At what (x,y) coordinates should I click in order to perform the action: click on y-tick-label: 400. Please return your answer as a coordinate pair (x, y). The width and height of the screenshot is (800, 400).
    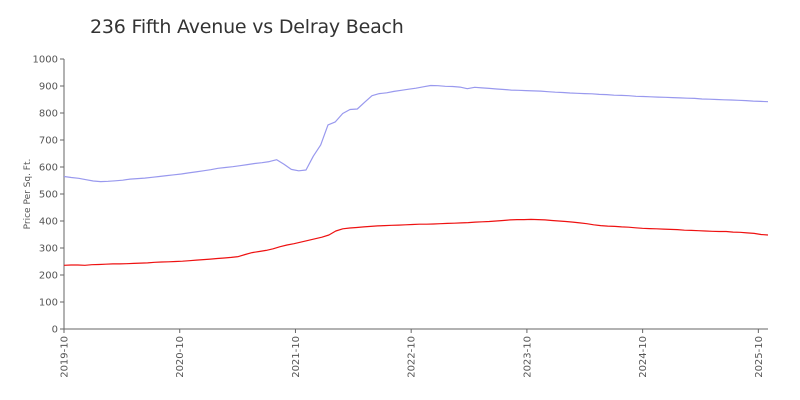
    Looking at the image, I should click on (48, 222).